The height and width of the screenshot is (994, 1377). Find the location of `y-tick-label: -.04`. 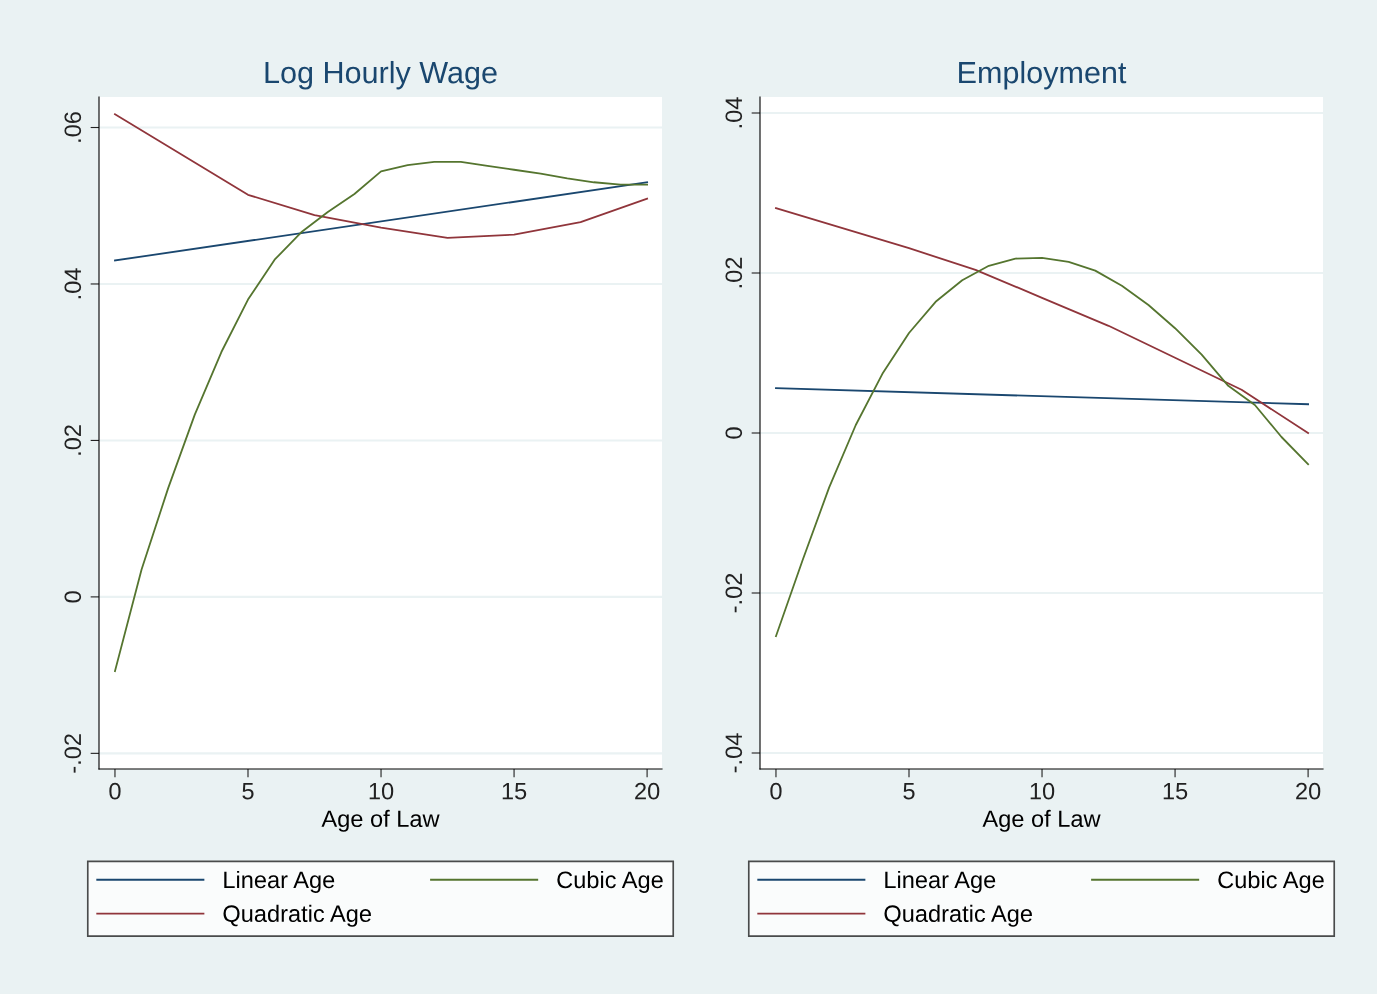

y-tick-label: -.04 is located at coordinates (734, 753).